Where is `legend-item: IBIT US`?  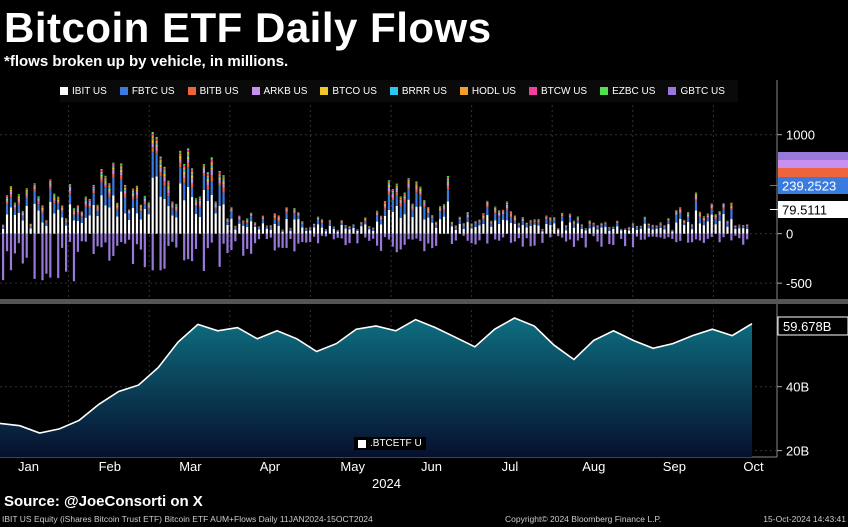
legend-item: IBIT US is located at coordinates (83, 91).